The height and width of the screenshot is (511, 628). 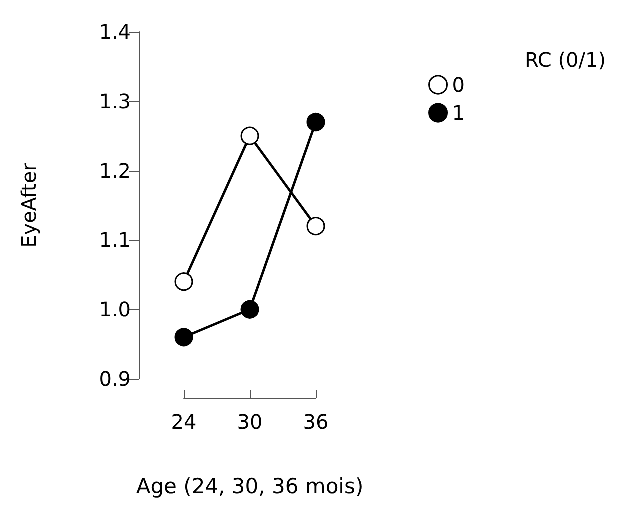 What do you see at coordinates (250, 422) in the screenshot?
I see `x-tick-label: 30` at bounding box center [250, 422].